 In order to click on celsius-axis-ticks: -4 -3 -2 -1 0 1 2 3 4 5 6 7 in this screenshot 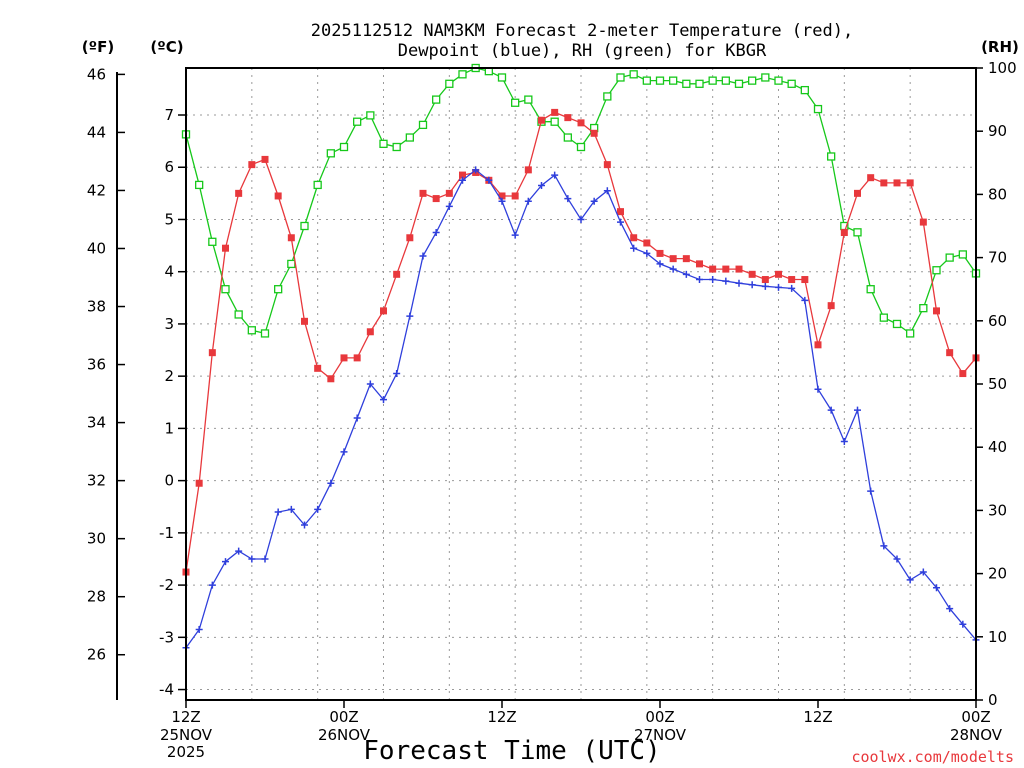, I will do `click(172, 402)`.